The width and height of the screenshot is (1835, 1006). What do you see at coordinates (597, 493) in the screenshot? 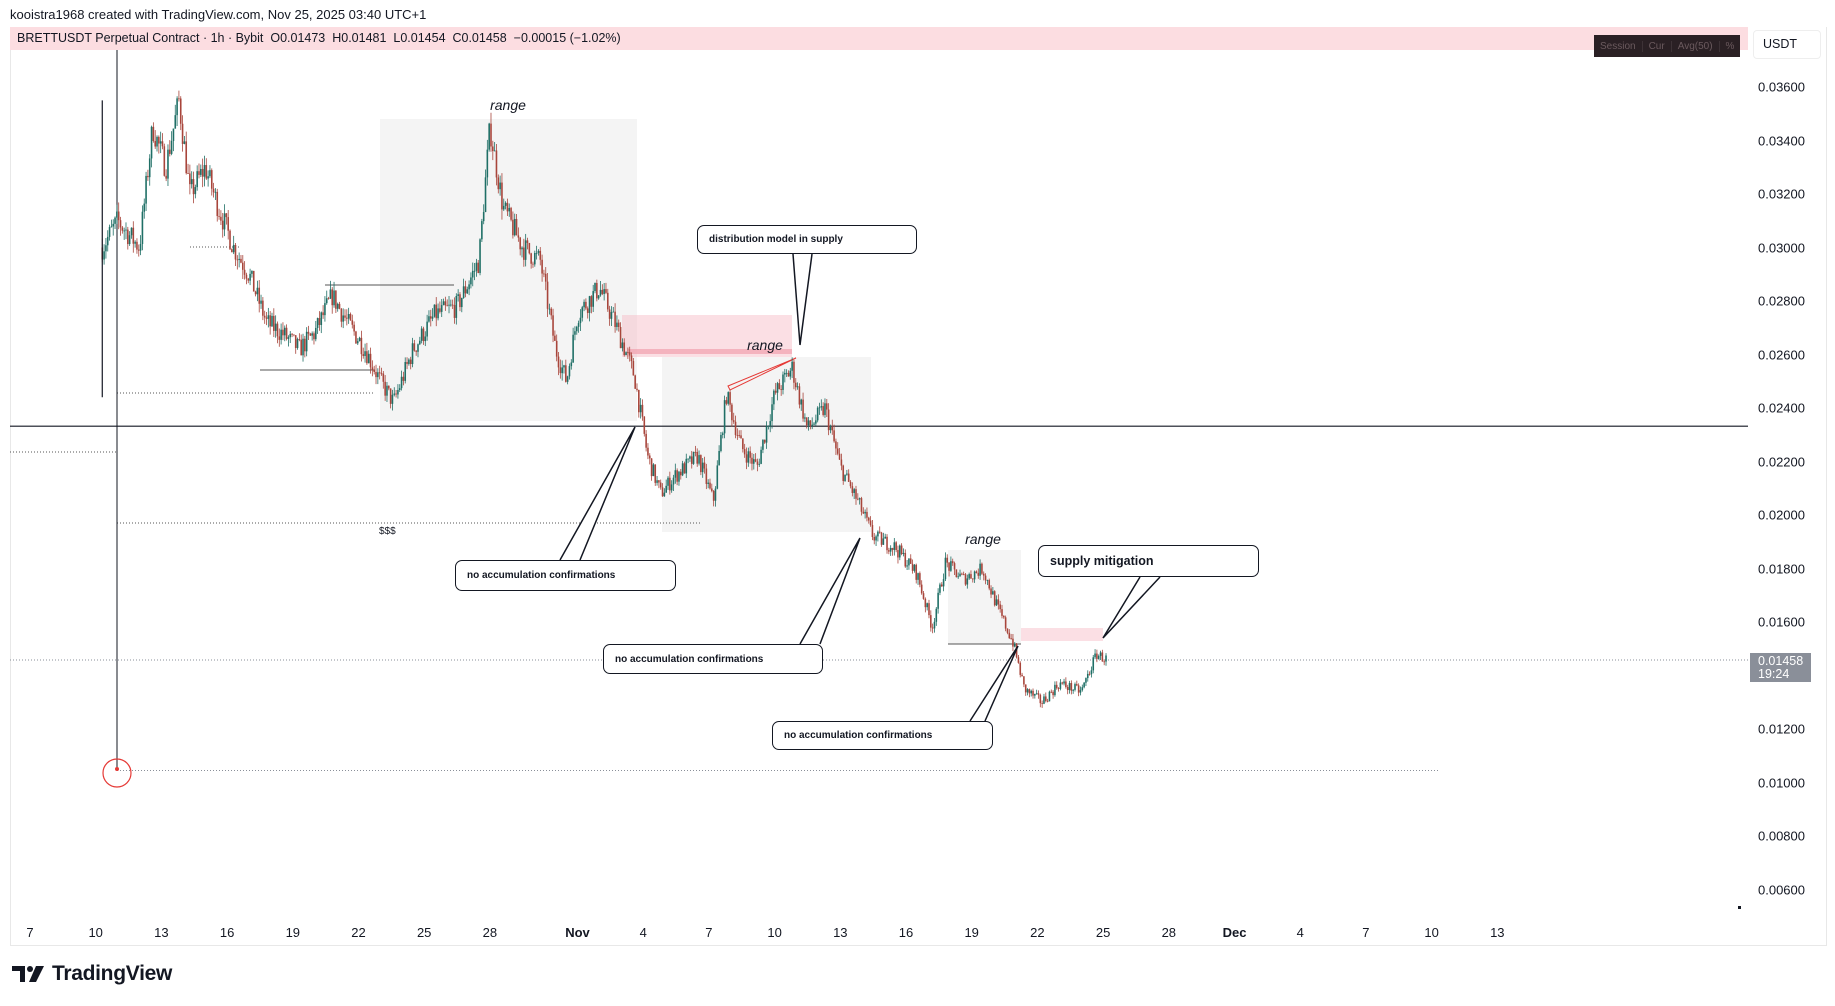
I see `callout-pointer` at bounding box center [597, 493].